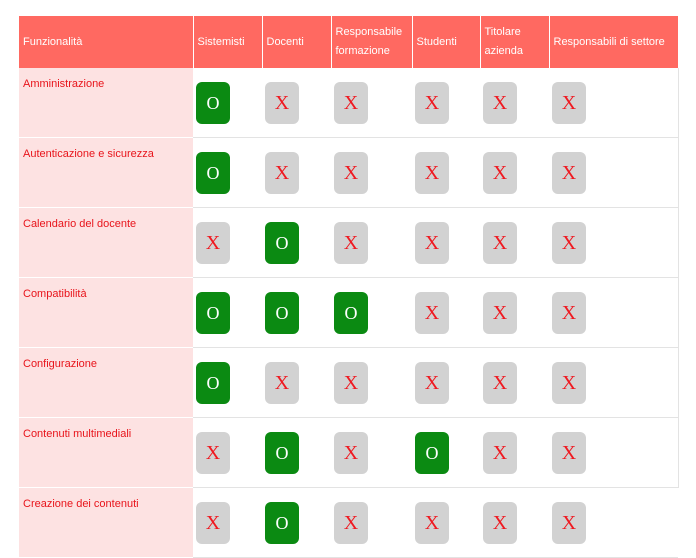 This screenshot has height=558, width=696. I want to click on table-row: Configurazione O X X X X X, so click(348, 382).